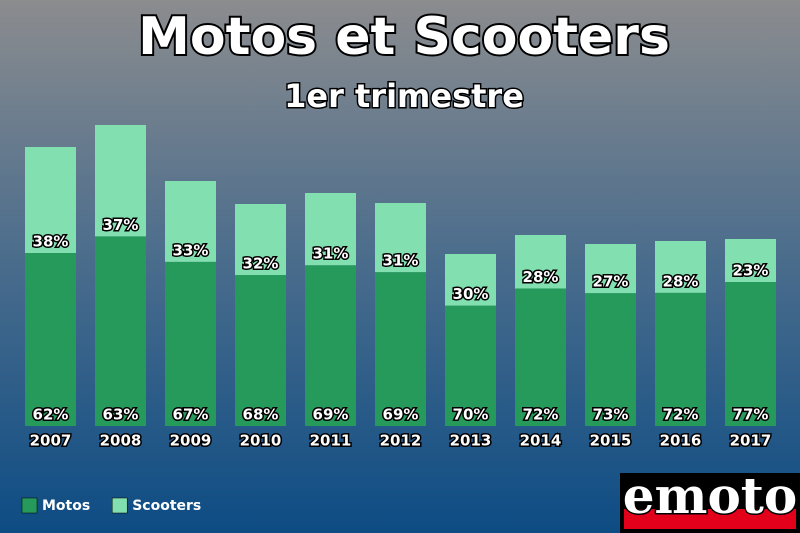  I want to click on logo: emoto, so click(710, 499).